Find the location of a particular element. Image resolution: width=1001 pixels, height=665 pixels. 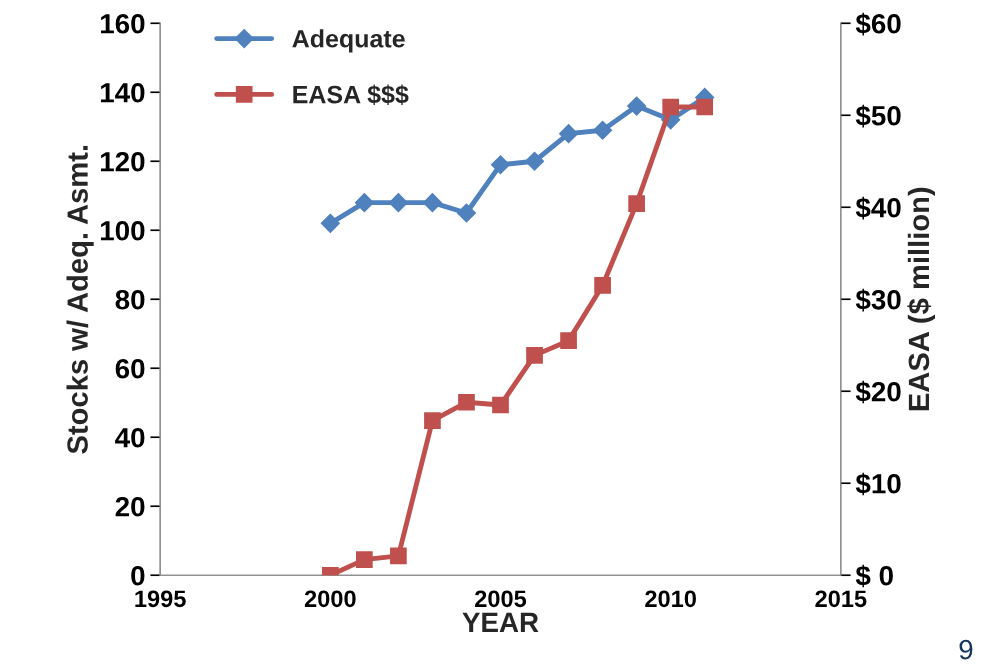

y2-tick-label: $50 is located at coordinates (878, 116).